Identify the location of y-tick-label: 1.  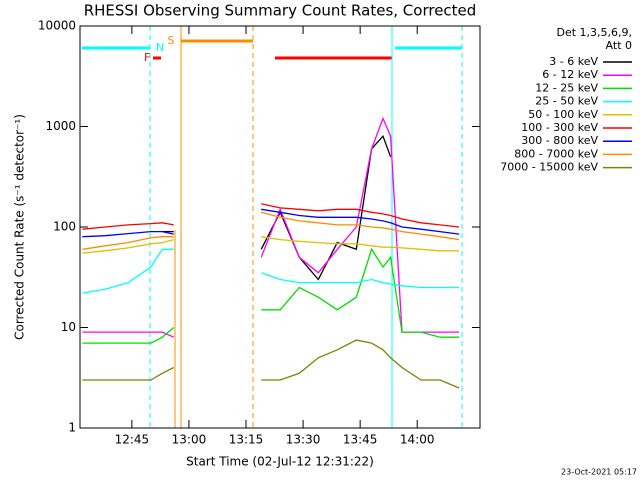
(72, 428).